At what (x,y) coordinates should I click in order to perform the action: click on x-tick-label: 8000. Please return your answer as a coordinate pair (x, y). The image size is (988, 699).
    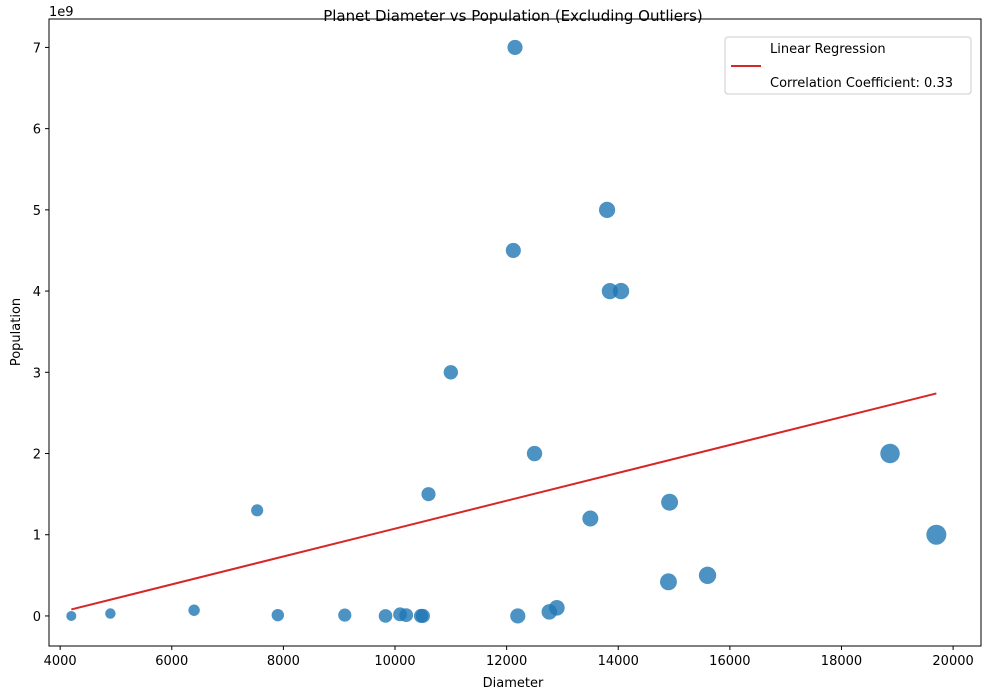
    Looking at the image, I should click on (283, 661).